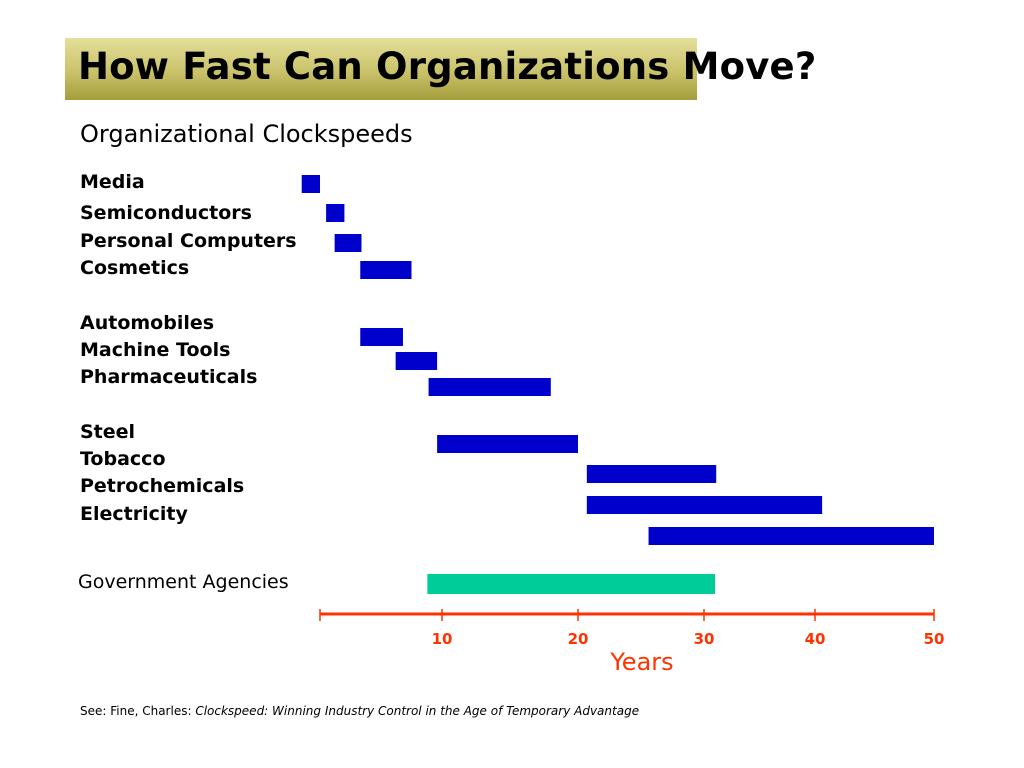 The height and width of the screenshot is (768, 1024). I want to click on title-band, so click(381, 69).